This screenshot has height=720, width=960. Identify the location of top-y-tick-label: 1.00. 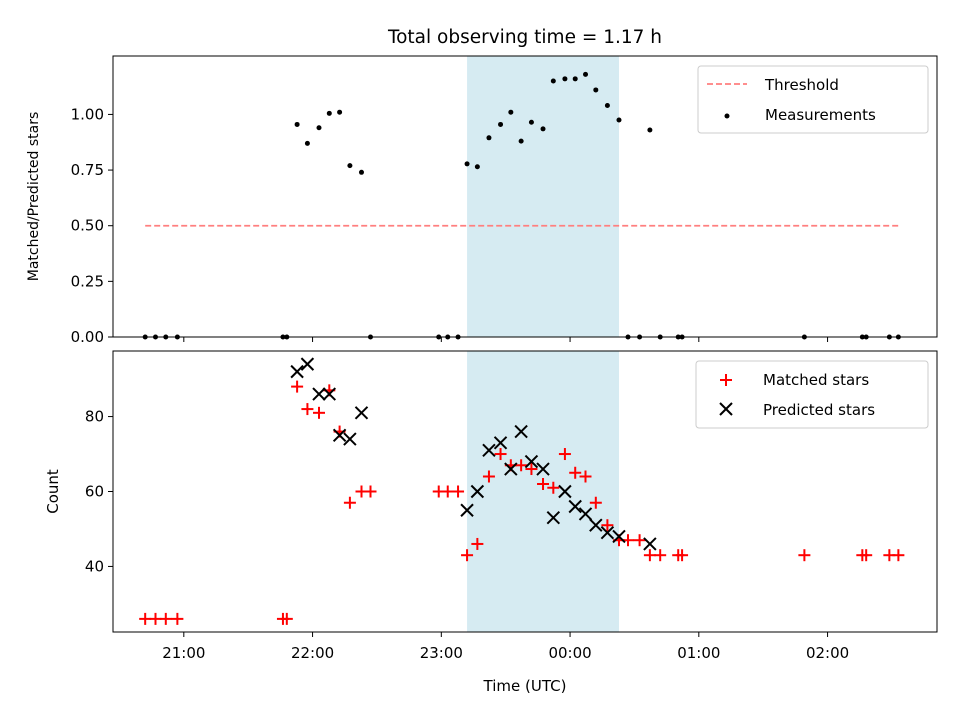
(87, 114).